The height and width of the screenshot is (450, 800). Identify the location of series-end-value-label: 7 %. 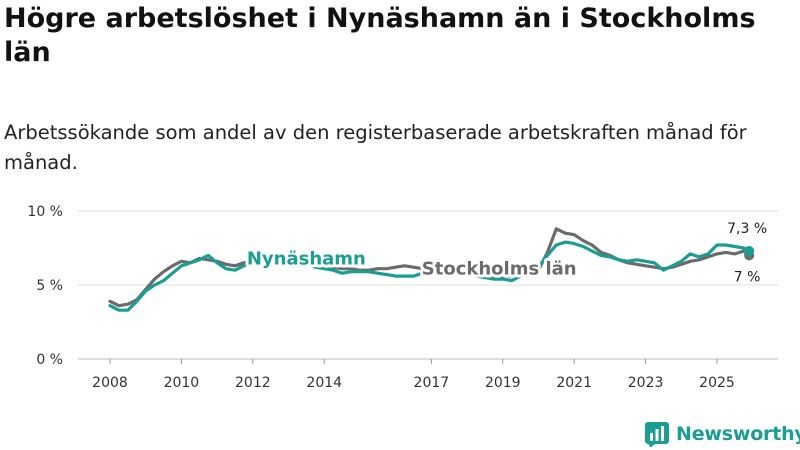
(747, 277).